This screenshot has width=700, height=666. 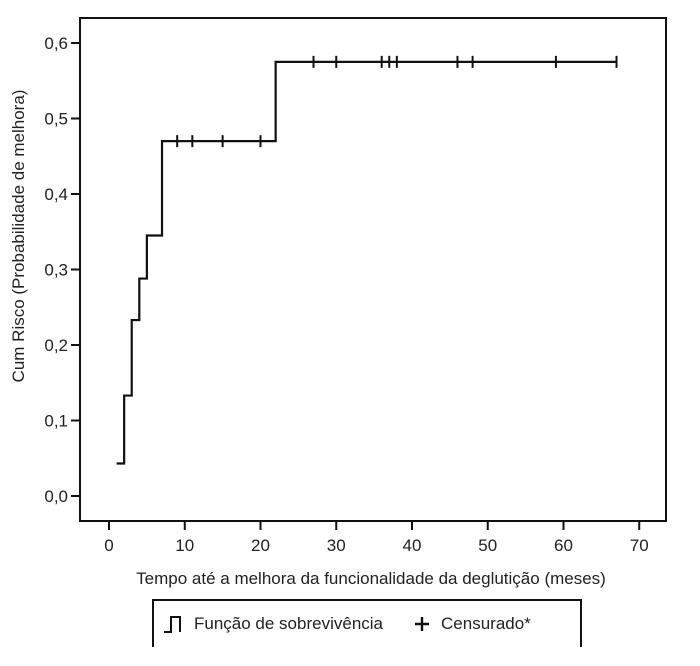 What do you see at coordinates (639, 545) in the screenshot?
I see `x-tick-label: 70` at bounding box center [639, 545].